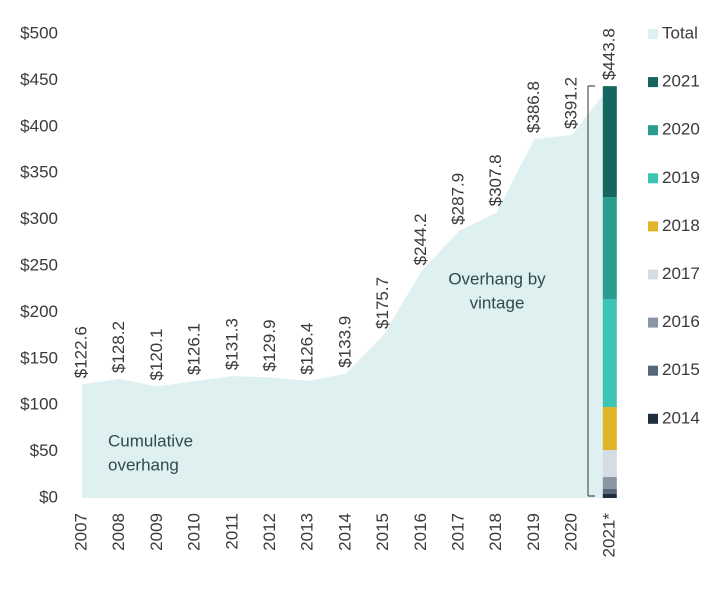 The width and height of the screenshot is (709, 590). What do you see at coordinates (39, 357) in the screenshot?
I see `y-tick-label: $150` at bounding box center [39, 357].